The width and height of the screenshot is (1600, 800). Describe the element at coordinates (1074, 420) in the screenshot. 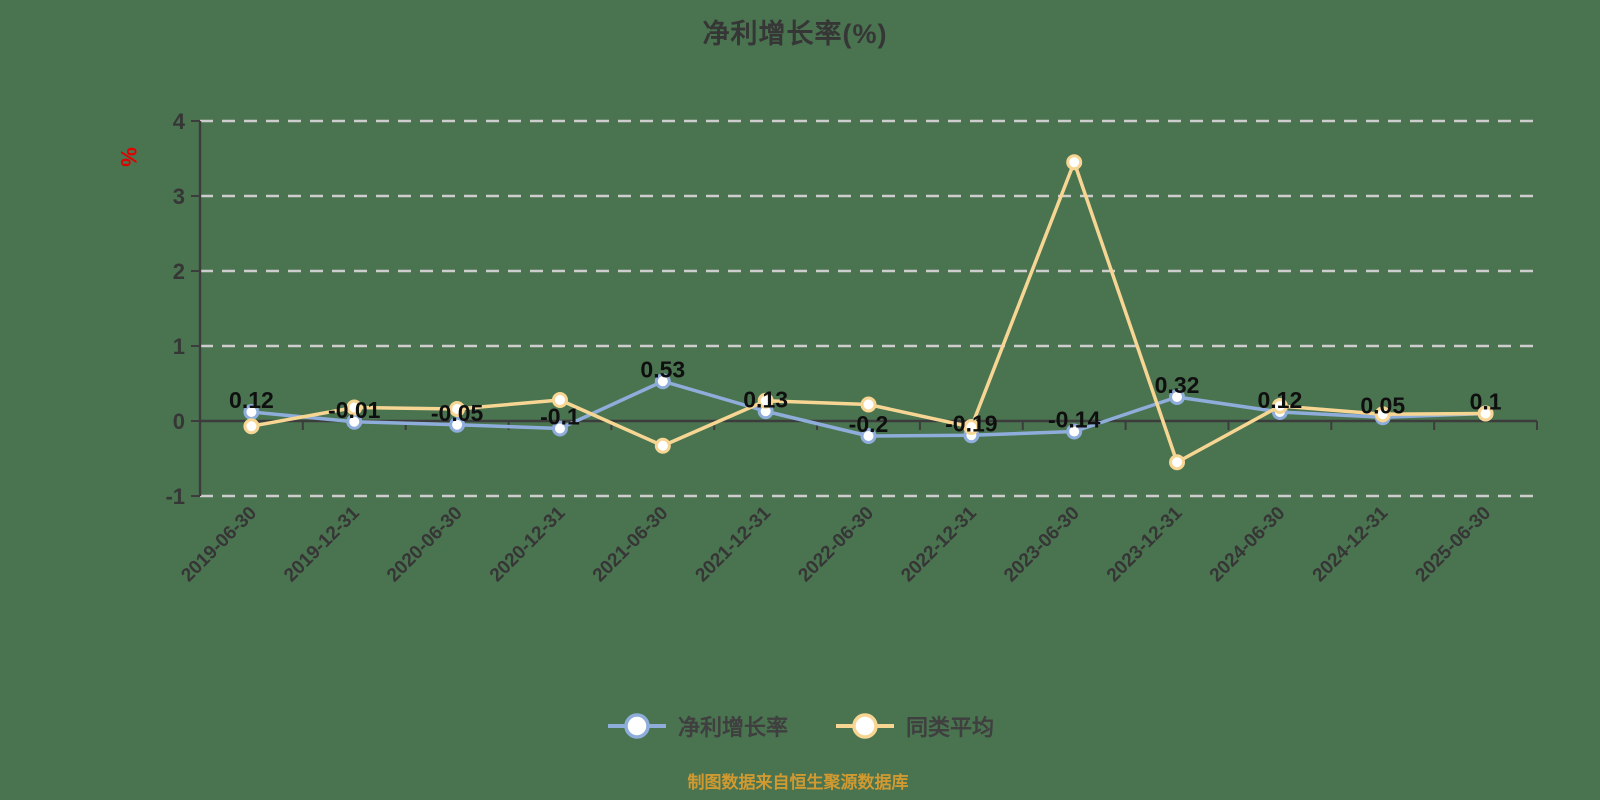

I see `data-point-label: -0.14` at that location.